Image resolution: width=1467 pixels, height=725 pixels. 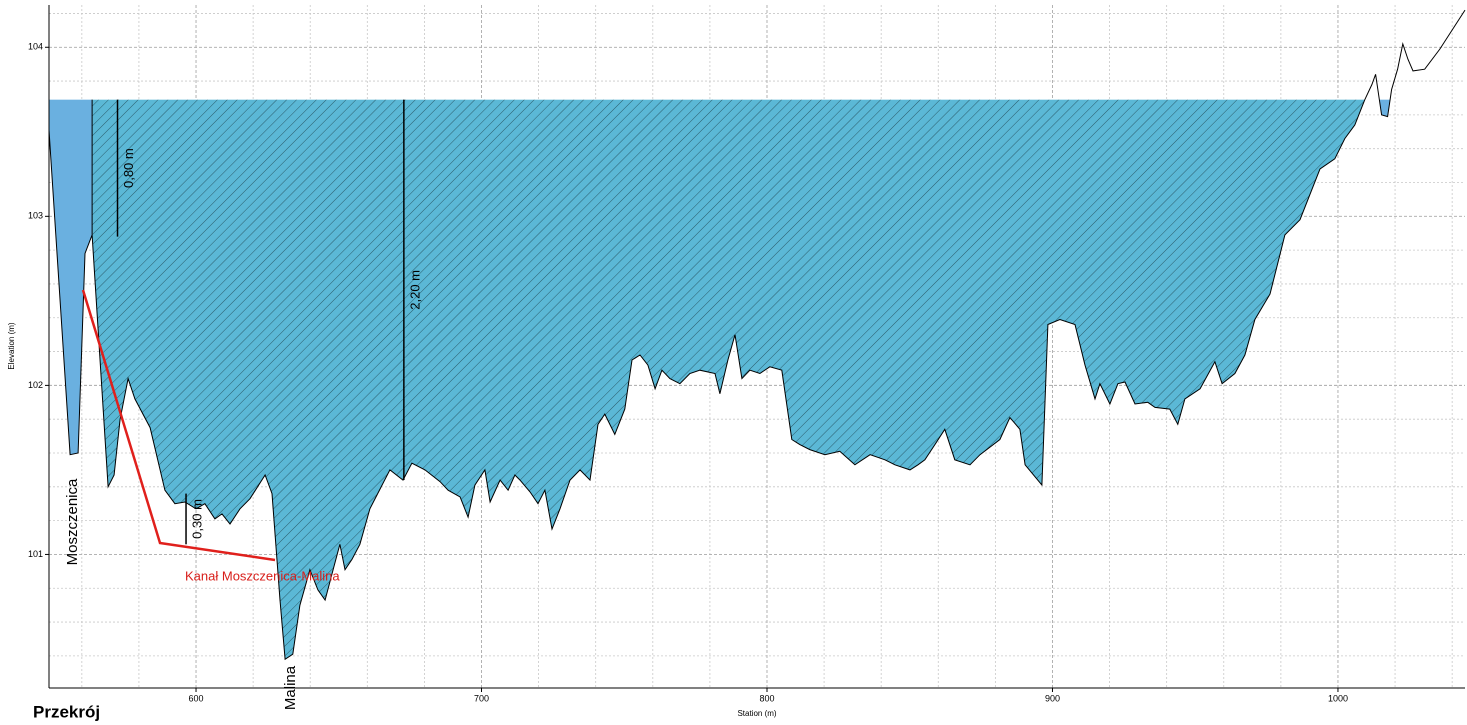 What do you see at coordinates (262, 575) in the screenshot?
I see `callout-label: Kanał Moszczenica-Malina` at bounding box center [262, 575].